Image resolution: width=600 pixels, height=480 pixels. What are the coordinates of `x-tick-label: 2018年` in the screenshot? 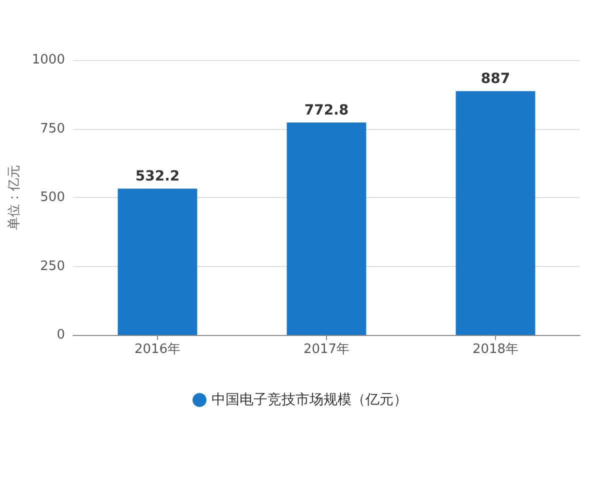 It's located at (495, 349).